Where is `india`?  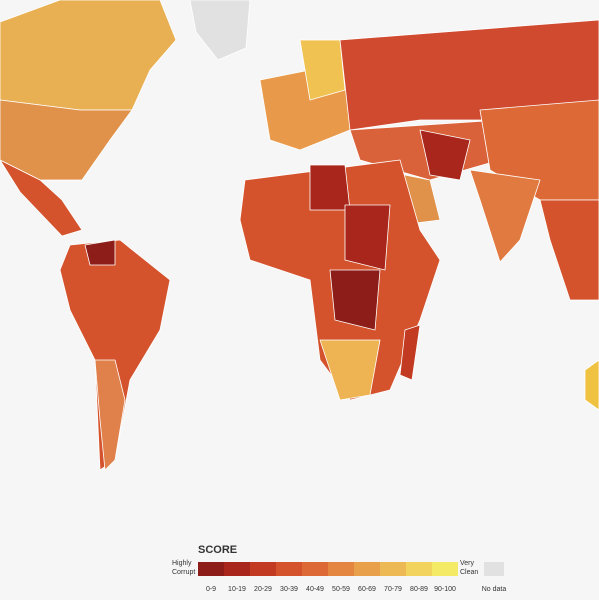
india is located at coordinates (505, 216).